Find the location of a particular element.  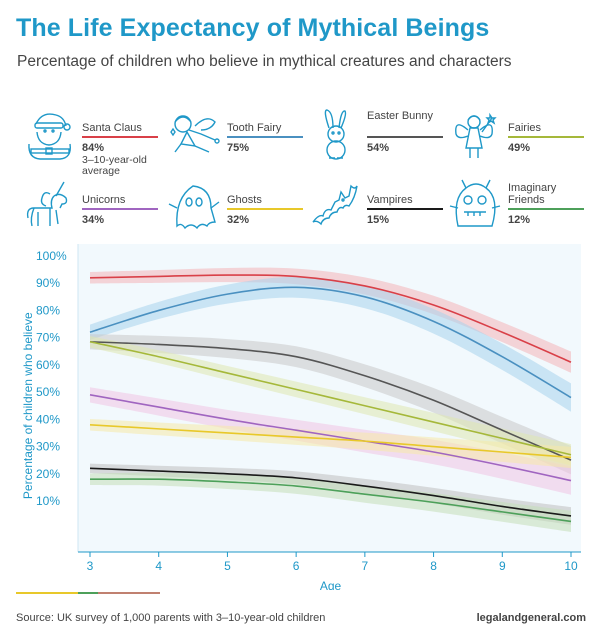

legend-percent: 75% is located at coordinates (238, 148).